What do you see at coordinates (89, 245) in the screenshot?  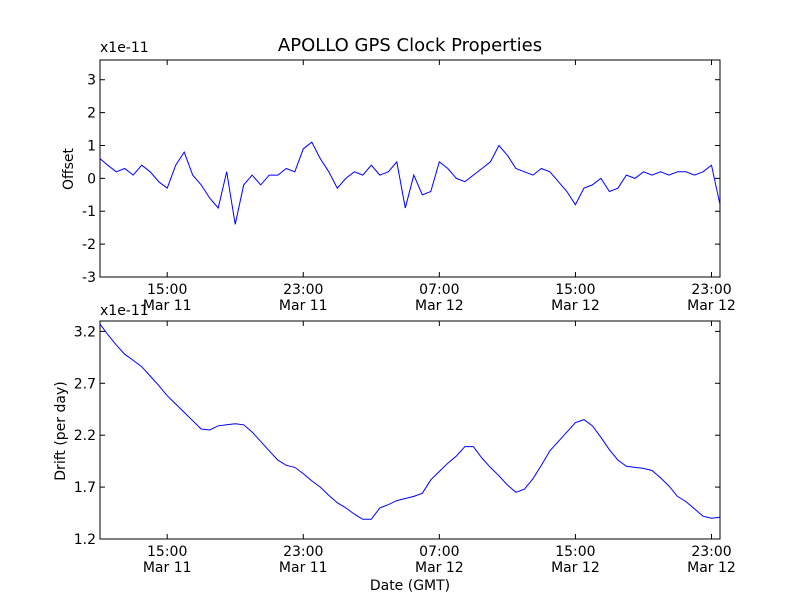 I see `top-y-tick-label: -2` at bounding box center [89, 245].